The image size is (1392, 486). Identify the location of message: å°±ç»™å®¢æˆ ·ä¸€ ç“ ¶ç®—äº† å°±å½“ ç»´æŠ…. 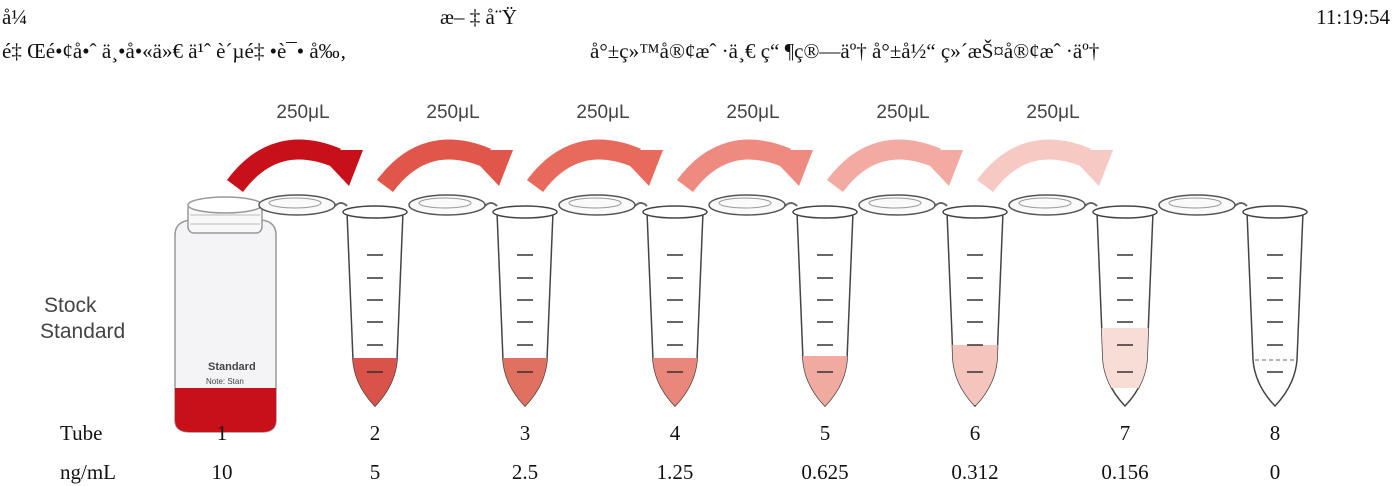
(844, 51).